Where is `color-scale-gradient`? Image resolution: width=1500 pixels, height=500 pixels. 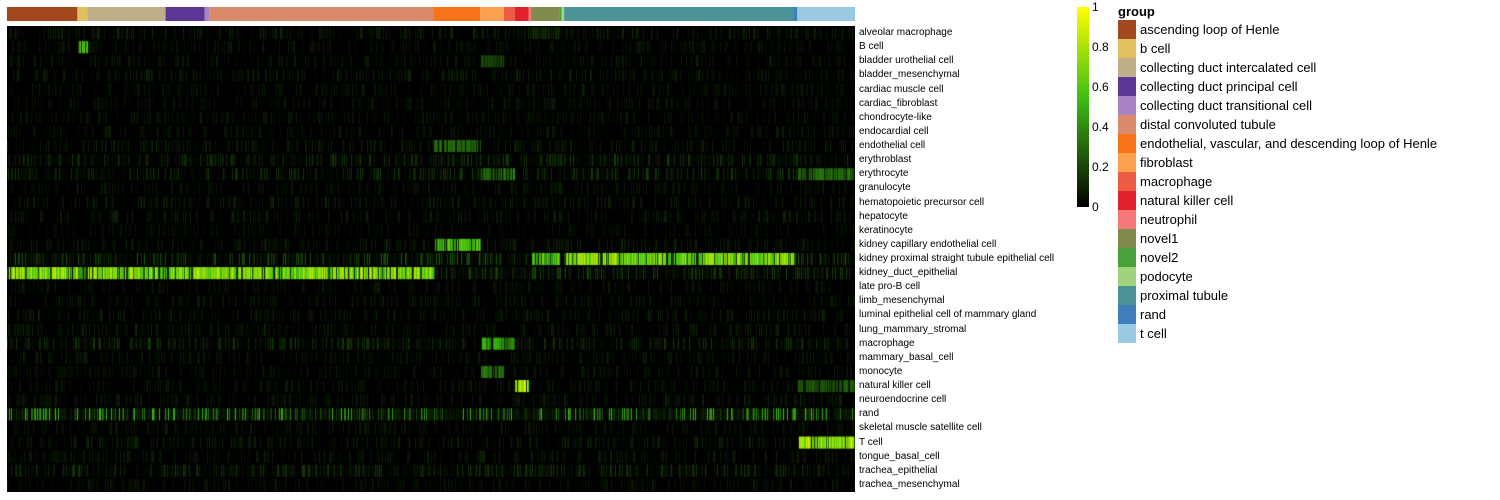
color-scale-gradient is located at coordinates (1083, 107).